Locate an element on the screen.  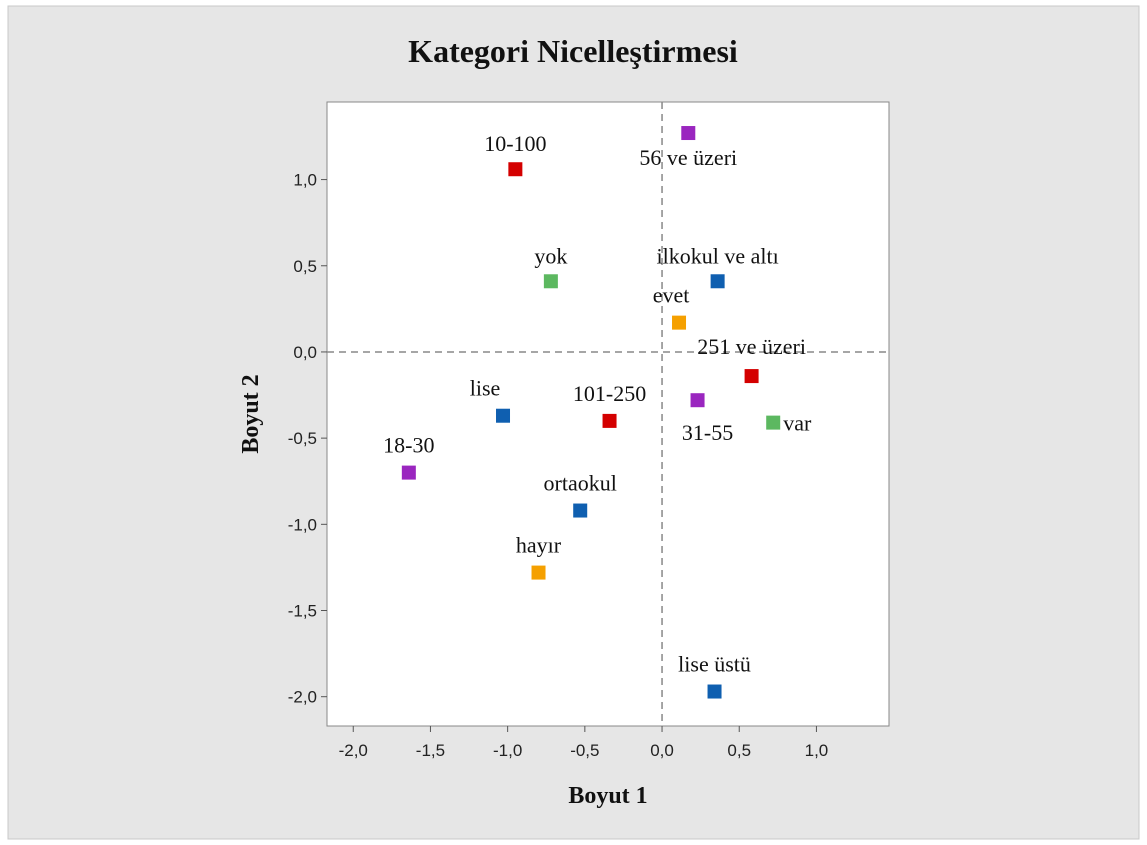
point-label: lise üstü is located at coordinates (714, 664).